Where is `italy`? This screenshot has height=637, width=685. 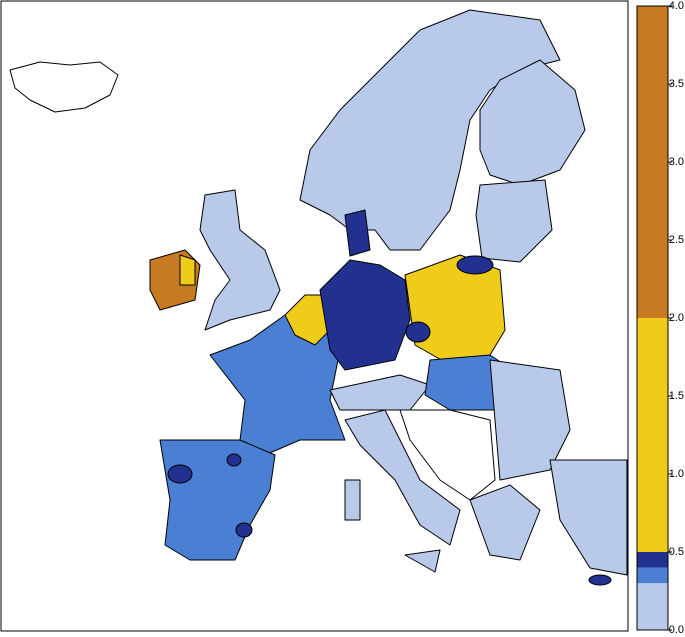
italy is located at coordinates (402, 477).